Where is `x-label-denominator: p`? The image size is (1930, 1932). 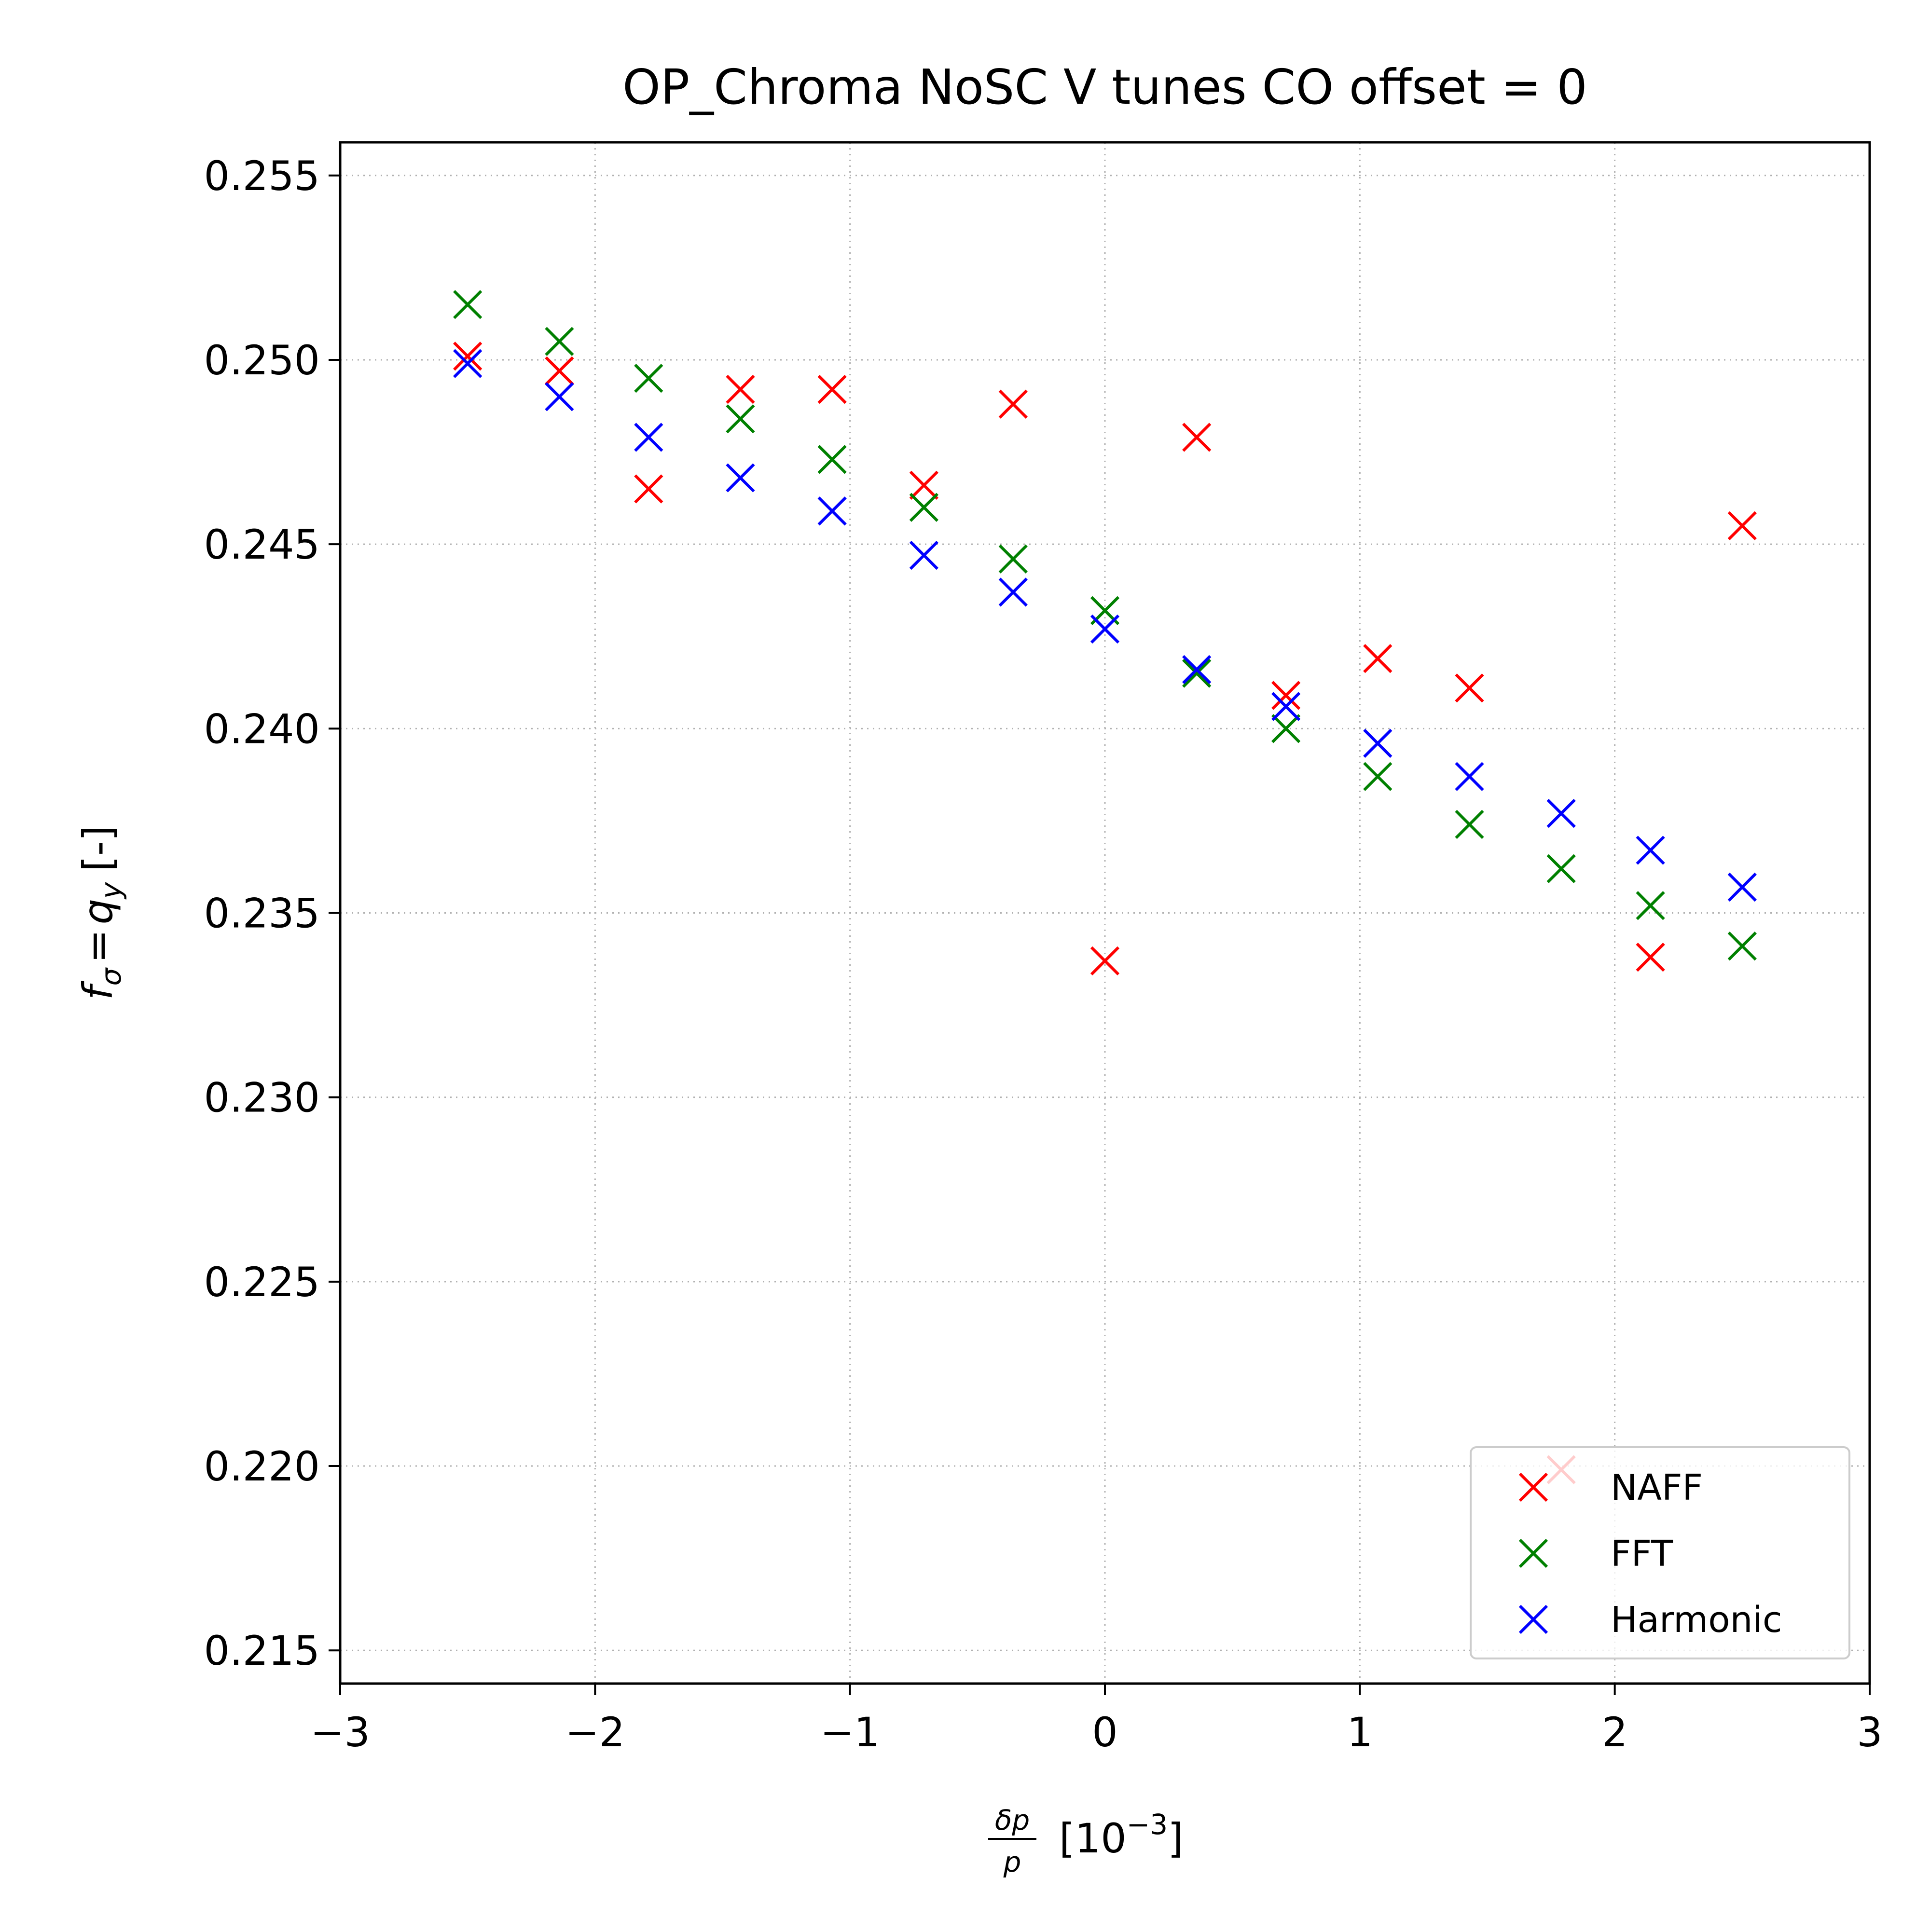 x-label-denominator: p is located at coordinates (1012, 1862).